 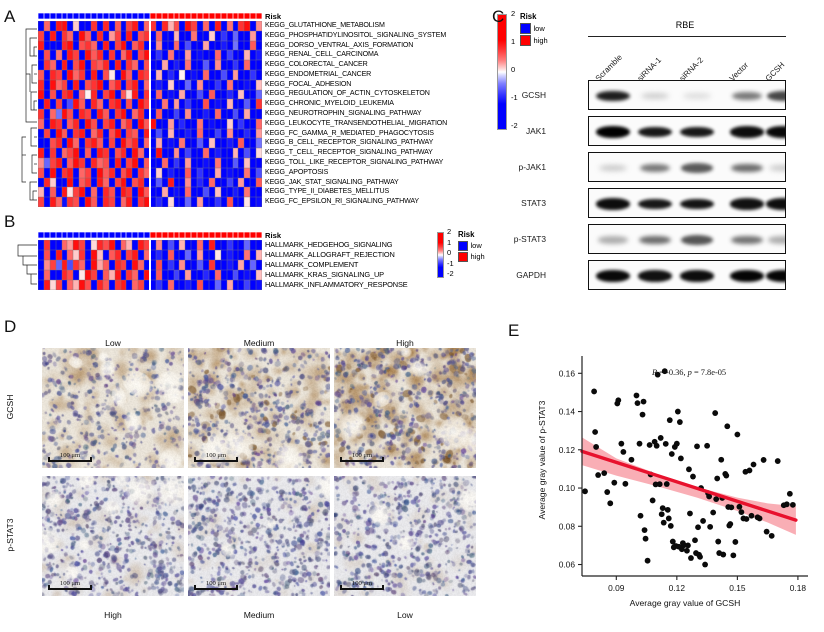 I want to click on annot-cell-low, so click(x=94, y=235).